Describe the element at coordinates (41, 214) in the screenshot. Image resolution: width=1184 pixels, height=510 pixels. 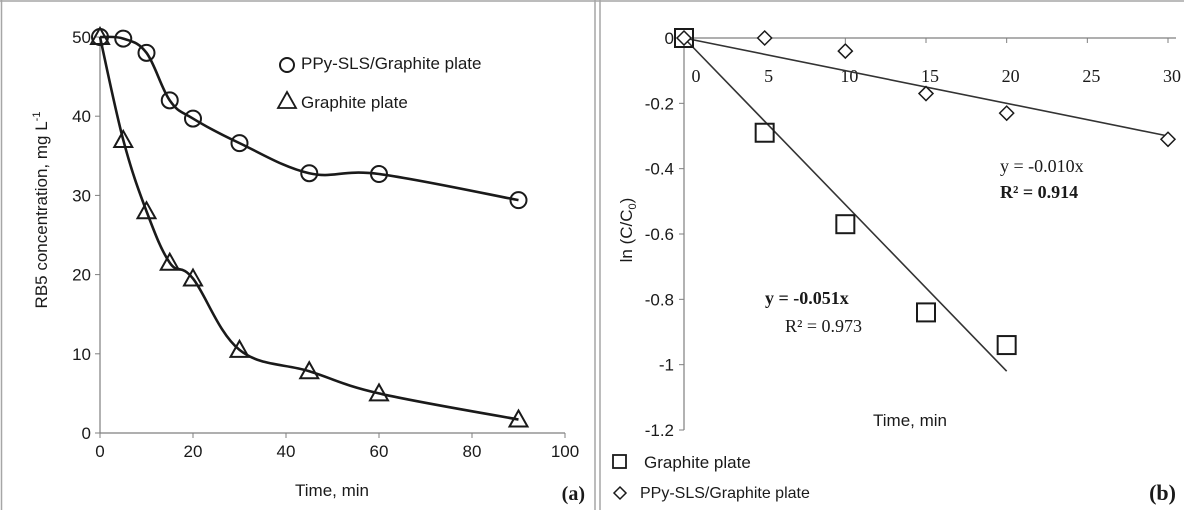
I see `panel-a-ylabel-text: RB5 concentration, mg L` at that location.